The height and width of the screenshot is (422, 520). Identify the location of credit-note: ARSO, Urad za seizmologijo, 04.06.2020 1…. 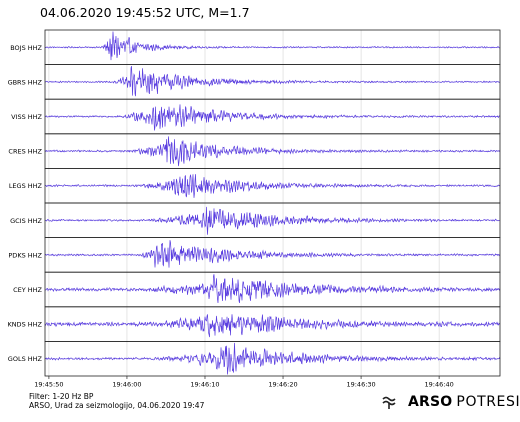
(117, 405).